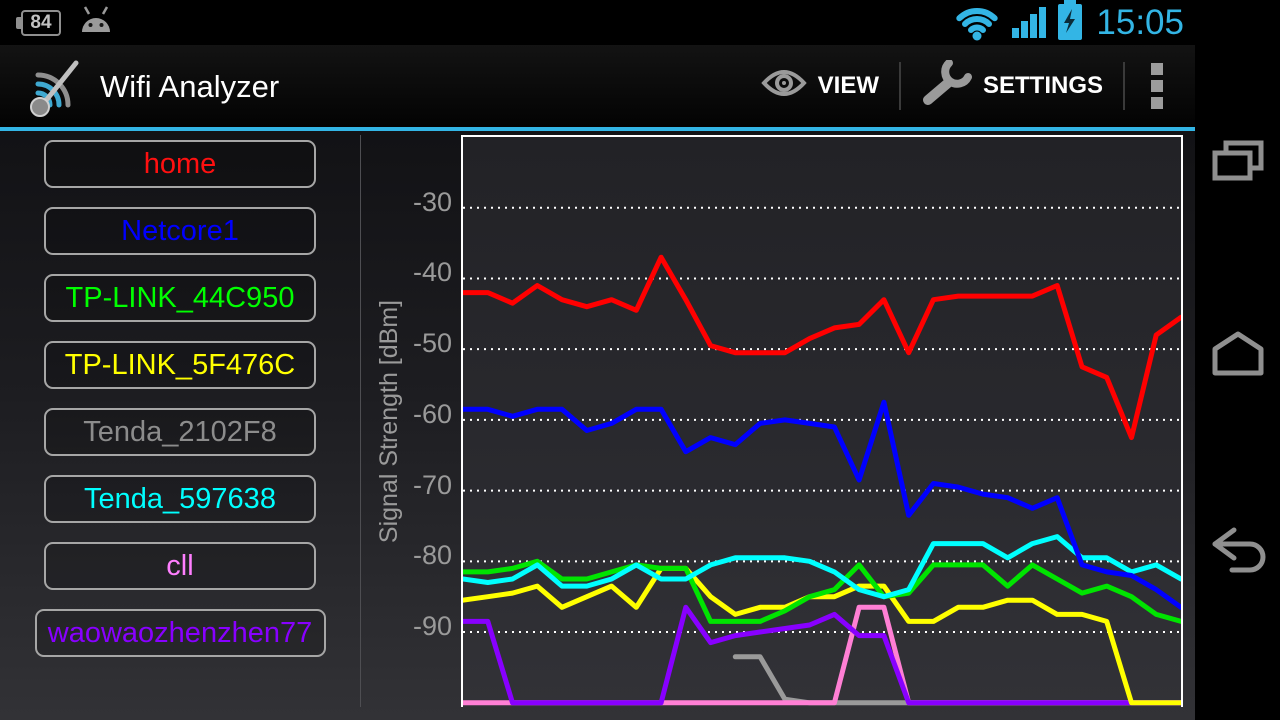 Image resolution: width=1280 pixels, height=720 pixels. Describe the element at coordinates (1140, 22) in the screenshot. I see `clock-text: 15:05` at that location.